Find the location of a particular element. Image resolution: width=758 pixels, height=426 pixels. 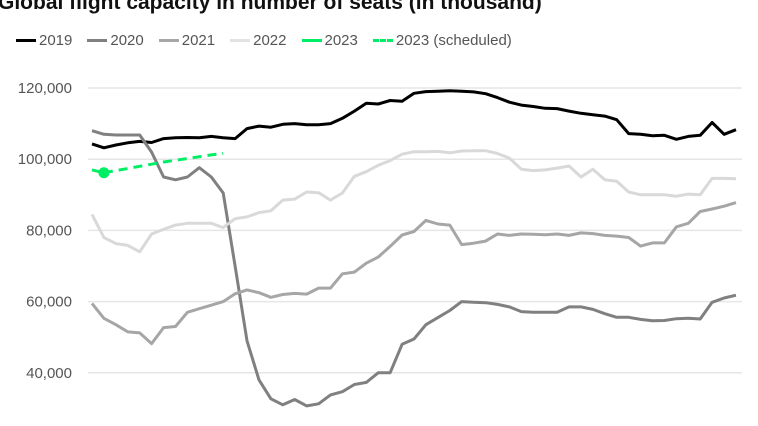

legend-label: 2020 is located at coordinates (127, 40).